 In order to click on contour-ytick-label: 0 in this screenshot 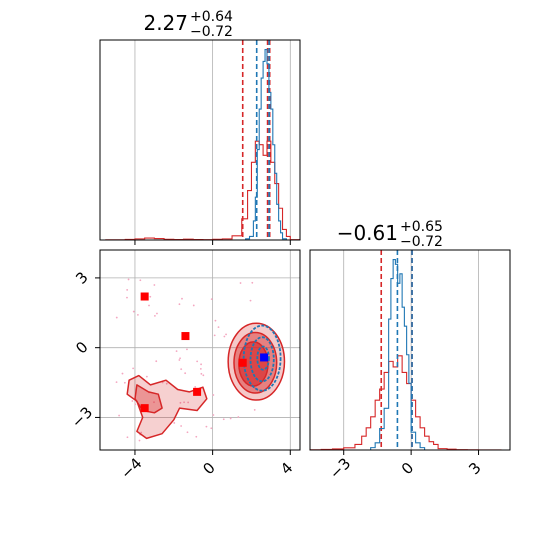, I will do `click(81, 347)`.